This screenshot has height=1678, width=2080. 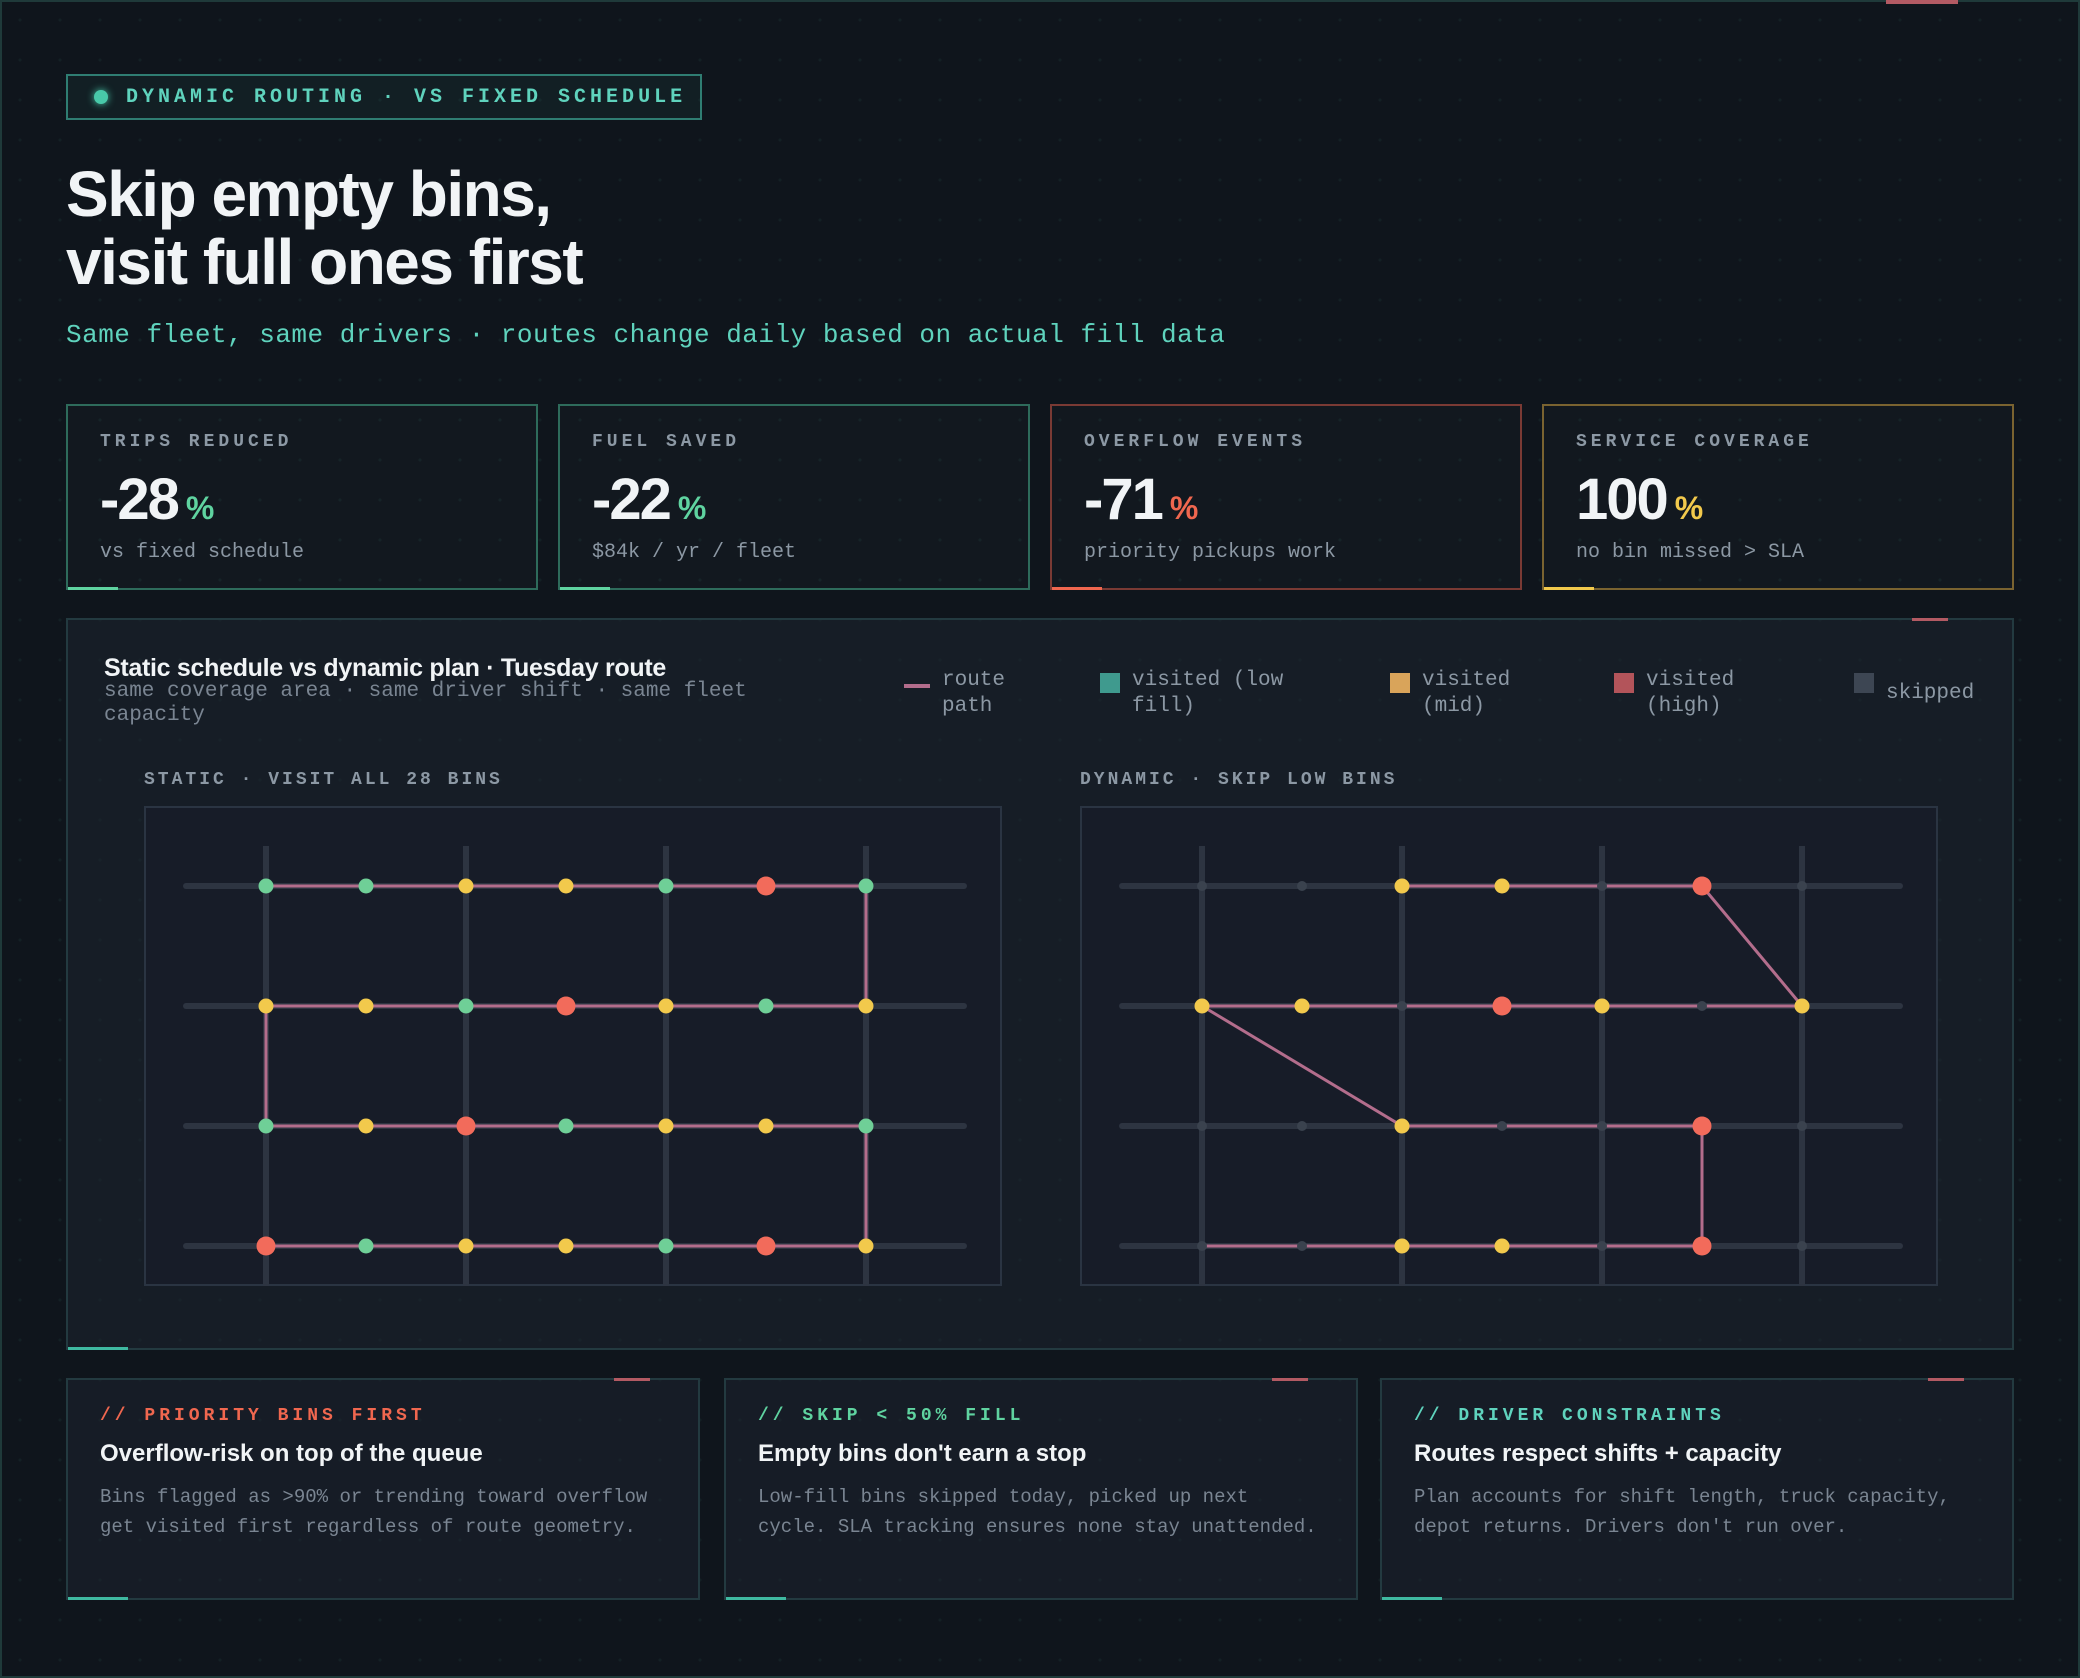 I want to click on top-accent-bar, so click(x=1922, y=2).